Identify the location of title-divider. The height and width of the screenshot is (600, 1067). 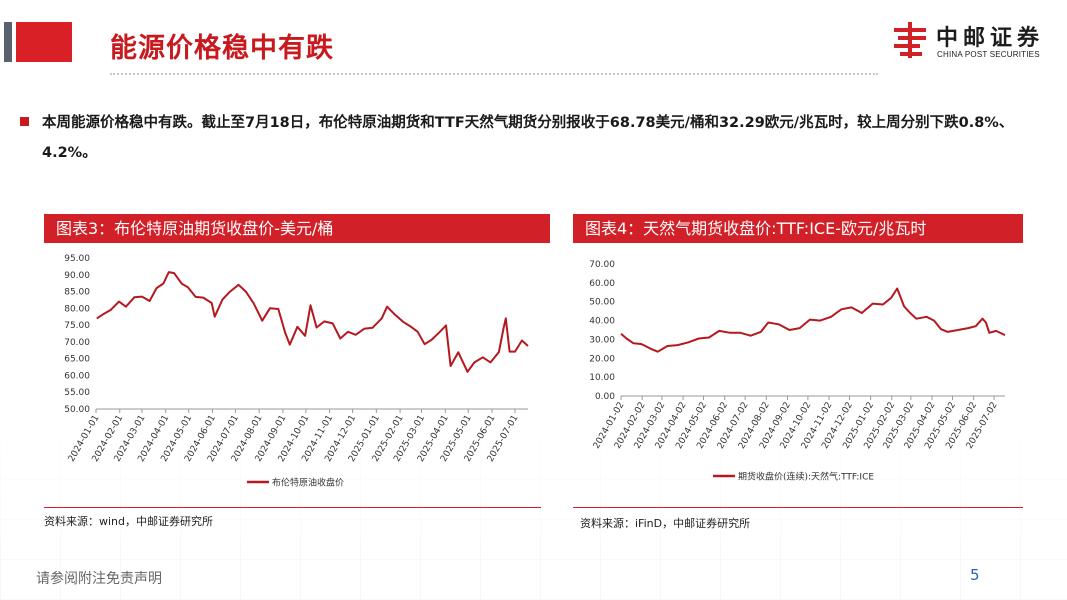
(494, 74).